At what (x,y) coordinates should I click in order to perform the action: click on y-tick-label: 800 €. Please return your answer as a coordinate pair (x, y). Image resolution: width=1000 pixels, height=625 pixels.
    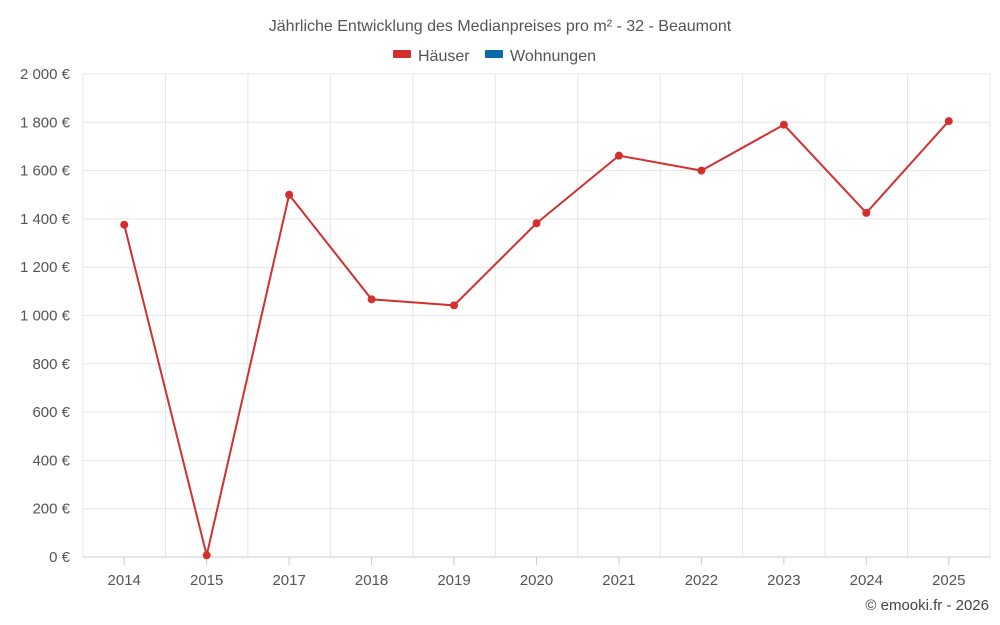
    Looking at the image, I should click on (51, 364).